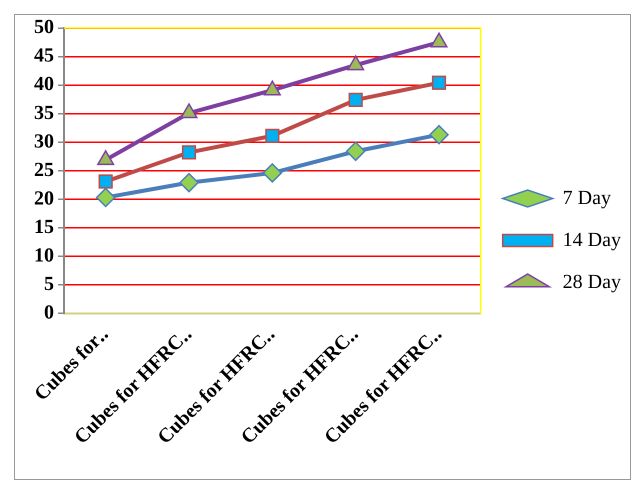  What do you see at coordinates (49, 283) in the screenshot?
I see `y-tick-label: 5` at bounding box center [49, 283].